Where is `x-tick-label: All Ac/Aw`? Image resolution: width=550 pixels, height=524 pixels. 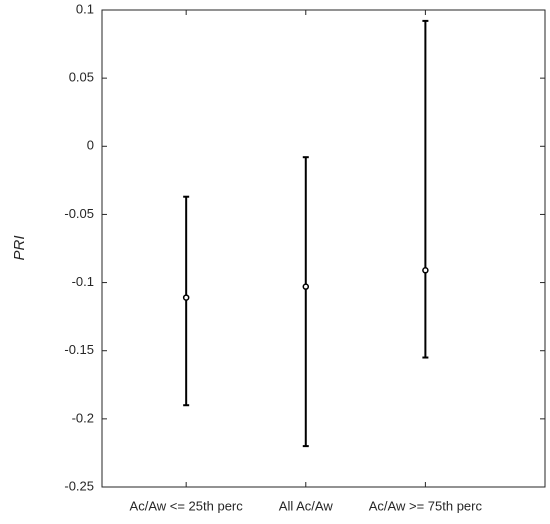
x-tick-label: All Ac/Aw is located at coordinates (306, 505).